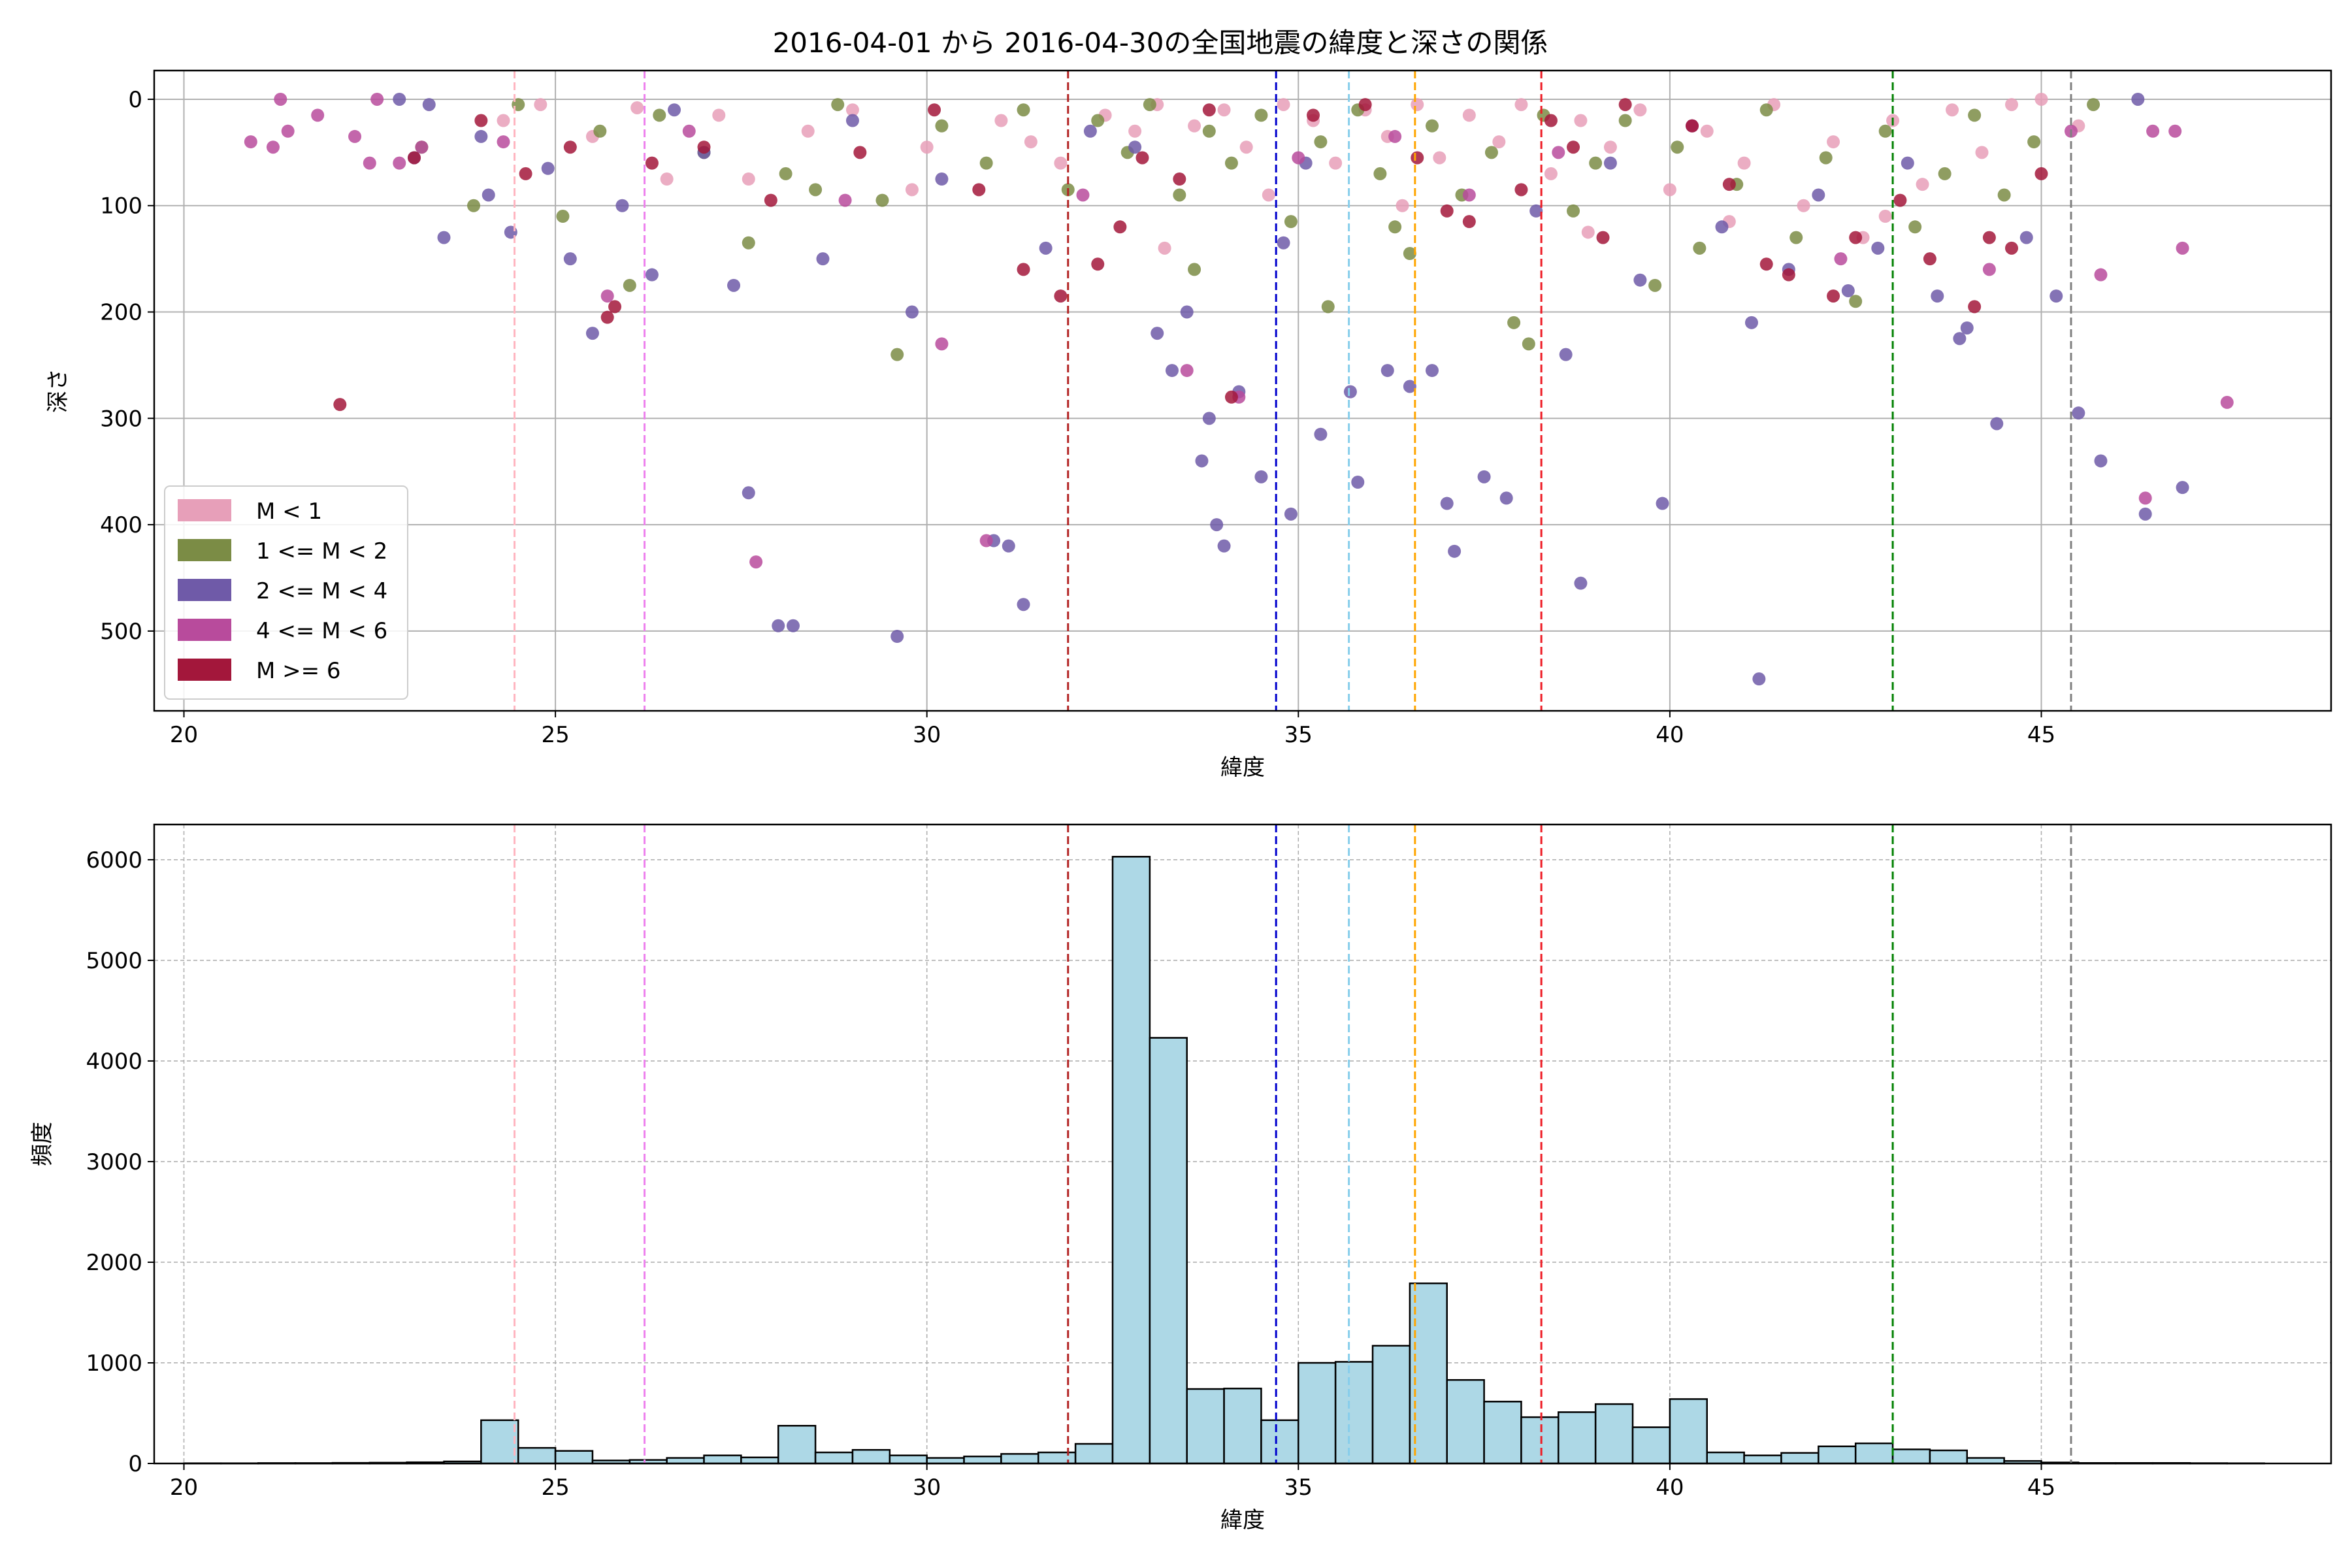 This screenshot has width=2352, height=1568. I want to click on histogram-y-tick-label: 2000, so click(114, 1263).